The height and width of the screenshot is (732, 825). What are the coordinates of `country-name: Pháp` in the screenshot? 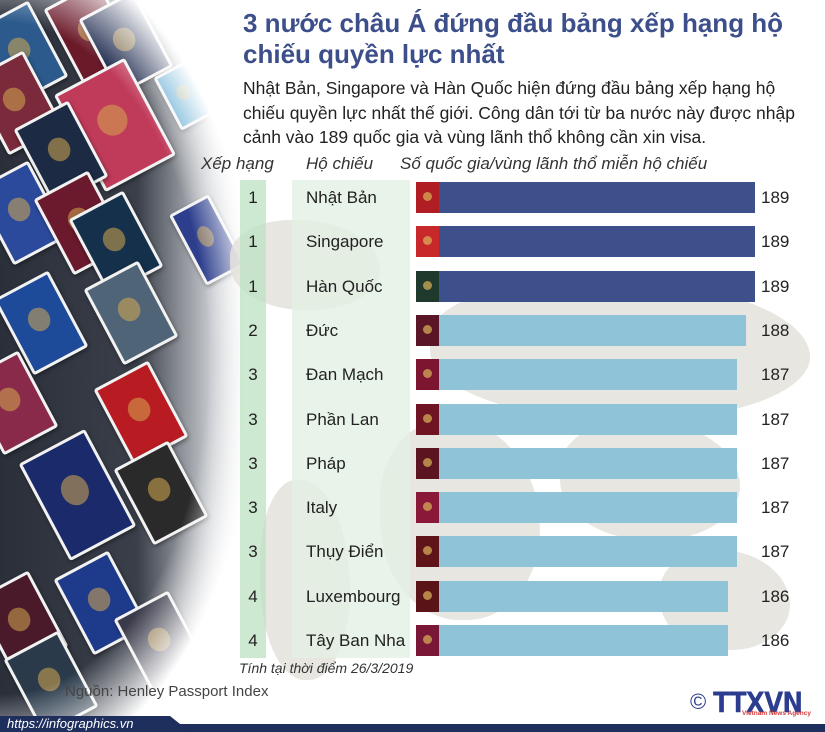 It's located at (326, 463).